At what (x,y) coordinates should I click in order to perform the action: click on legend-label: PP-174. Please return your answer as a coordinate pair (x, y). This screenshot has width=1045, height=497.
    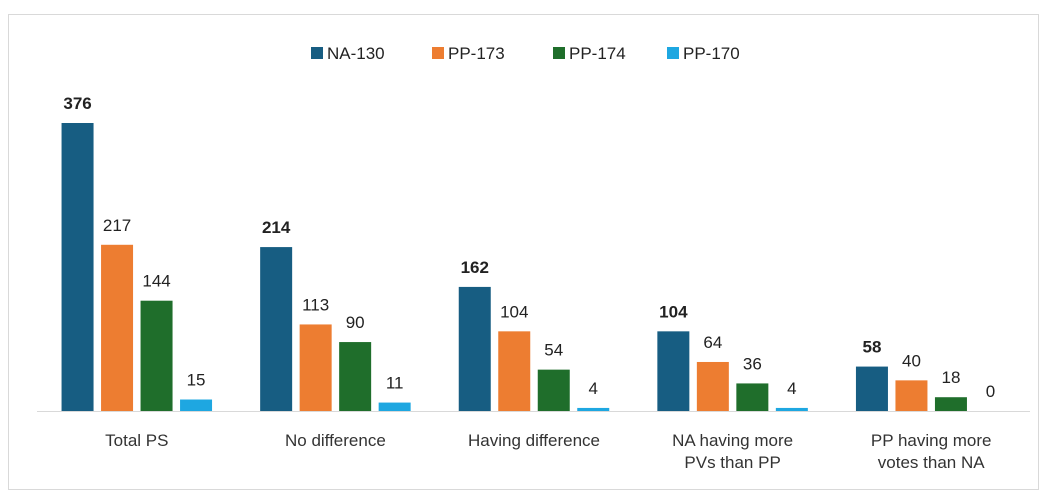
    Looking at the image, I should click on (597, 53).